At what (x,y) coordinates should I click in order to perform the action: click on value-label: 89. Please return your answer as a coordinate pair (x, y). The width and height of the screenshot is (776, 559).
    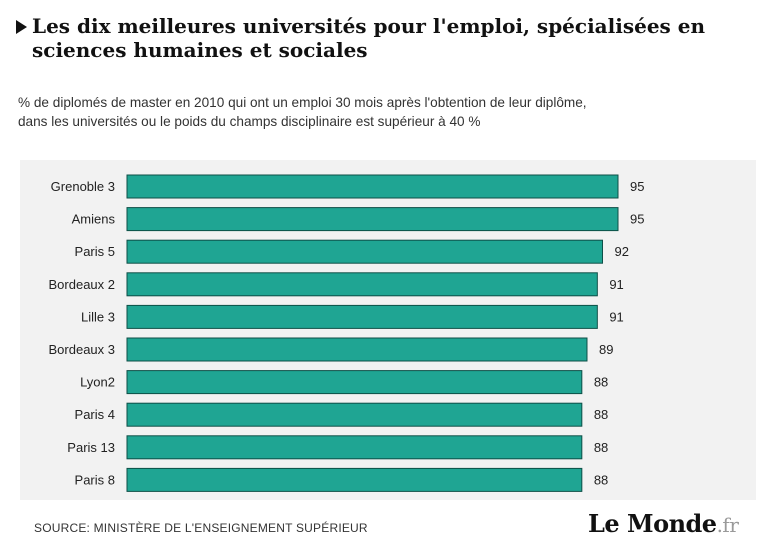
    Looking at the image, I should click on (606, 349).